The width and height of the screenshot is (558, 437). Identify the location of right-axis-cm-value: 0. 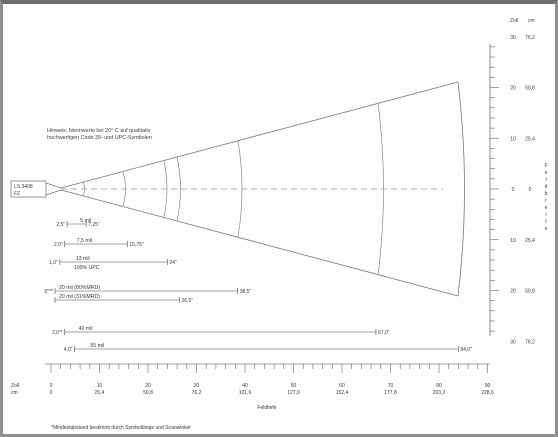
(530, 190).